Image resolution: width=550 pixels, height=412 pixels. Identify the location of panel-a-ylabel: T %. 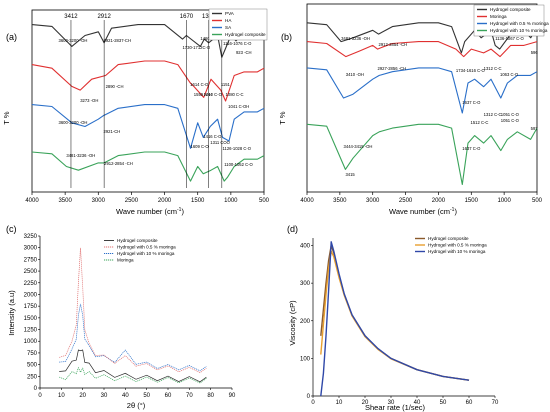
(6, 118).